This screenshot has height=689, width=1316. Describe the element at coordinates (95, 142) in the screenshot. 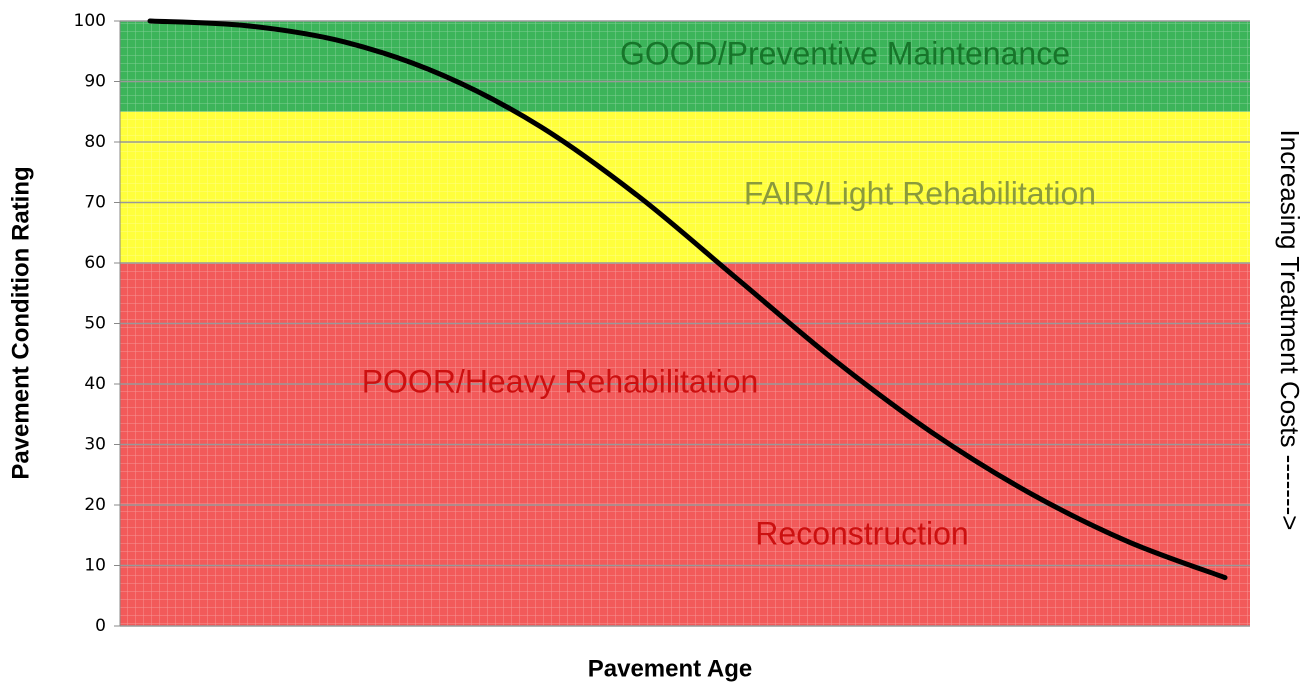

I see `y-tick-label: 80` at that location.